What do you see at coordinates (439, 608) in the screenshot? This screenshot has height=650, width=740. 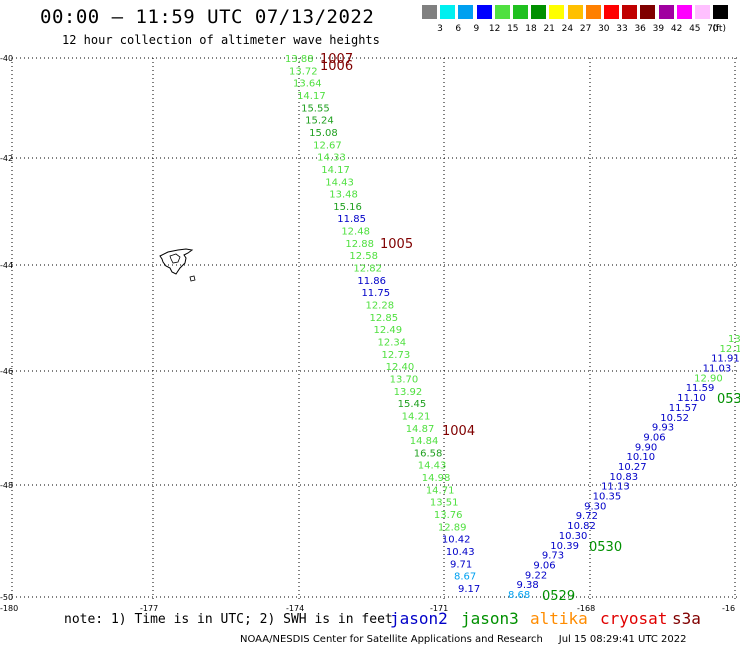 I see `lon-label: -171` at bounding box center [439, 608].